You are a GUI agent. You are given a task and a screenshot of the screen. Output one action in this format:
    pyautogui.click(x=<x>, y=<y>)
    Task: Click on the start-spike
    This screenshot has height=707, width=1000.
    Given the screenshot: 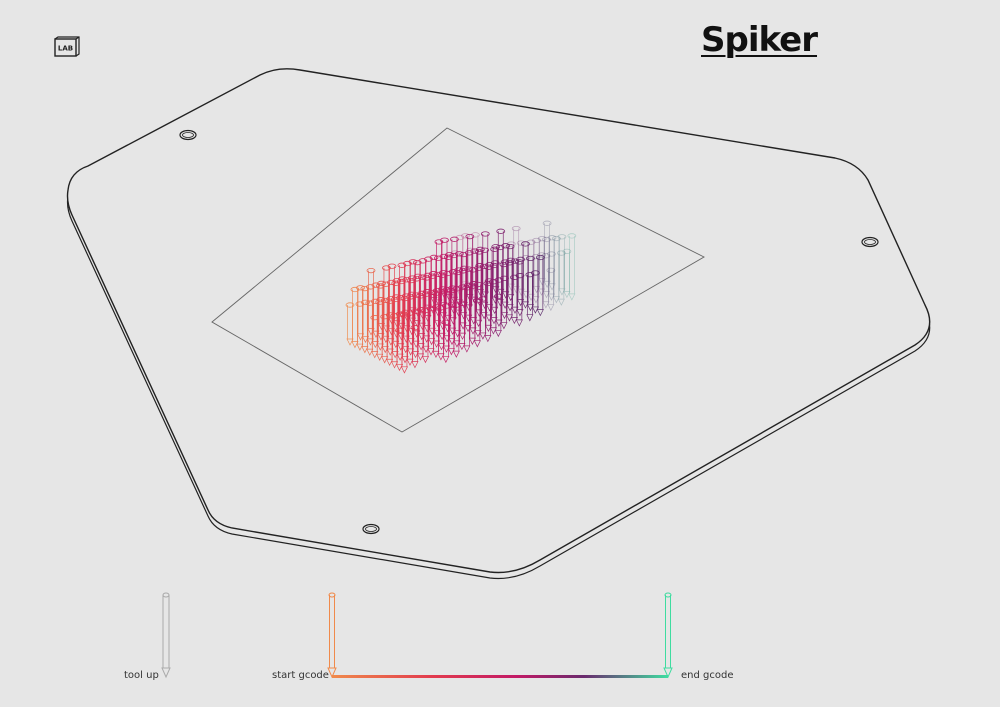 What is the action you would take?
    pyautogui.click(x=332, y=635)
    